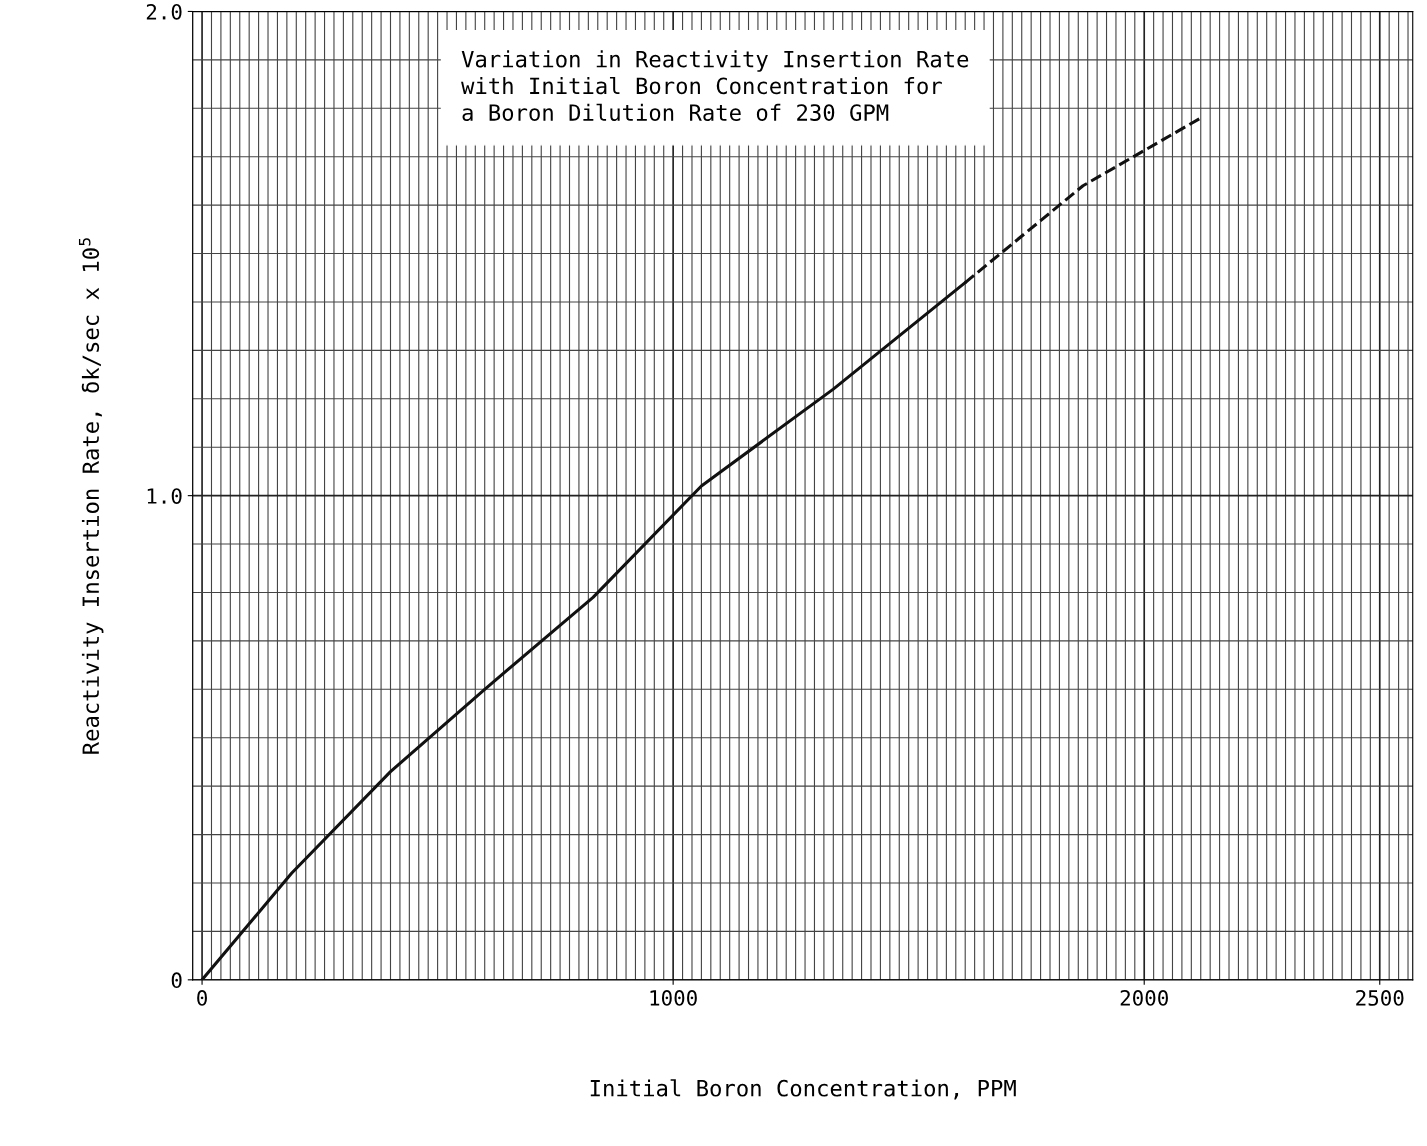 The height and width of the screenshot is (1146, 1427). I want to click on x-tick-label: 2000, so click(1144, 998).